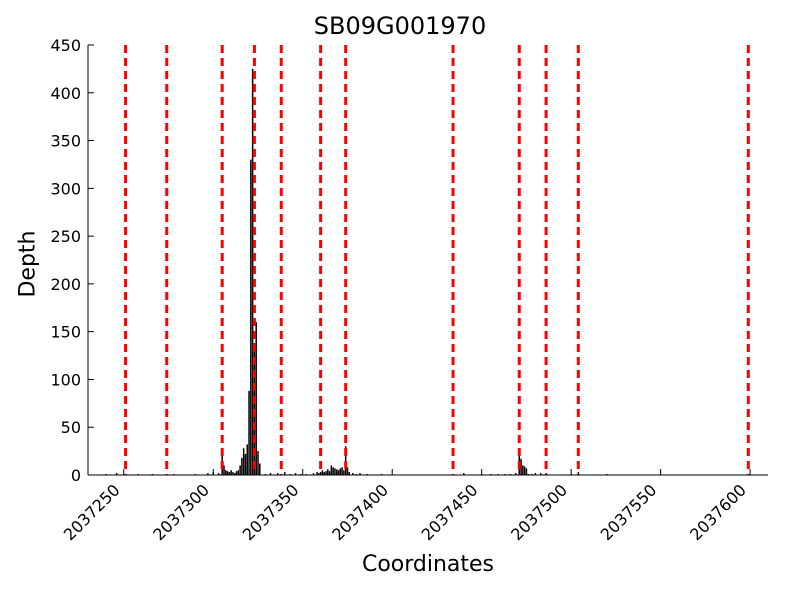  I want to click on y-tick-label: 200, so click(65, 284).